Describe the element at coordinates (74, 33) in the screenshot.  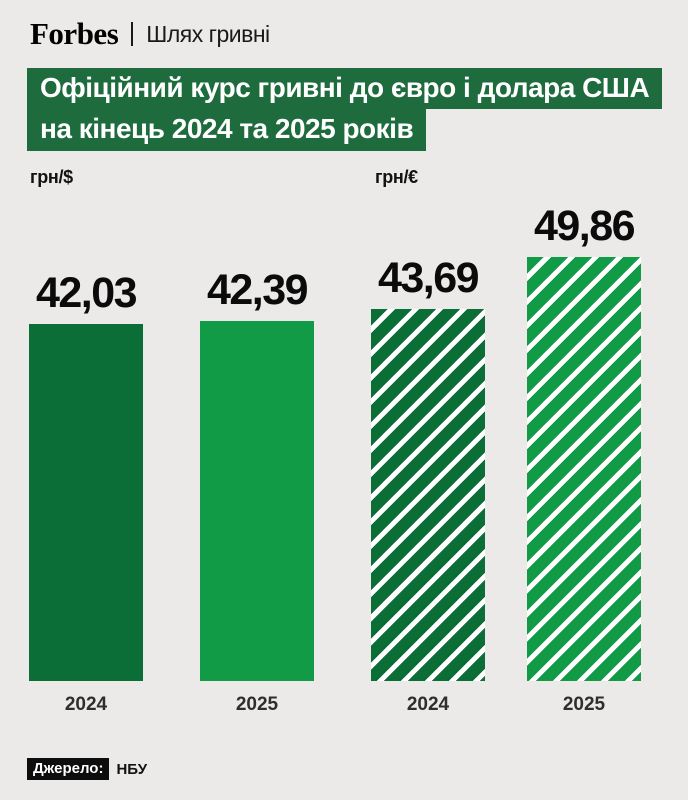
I see `forbes-logo: Forbes` at that location.